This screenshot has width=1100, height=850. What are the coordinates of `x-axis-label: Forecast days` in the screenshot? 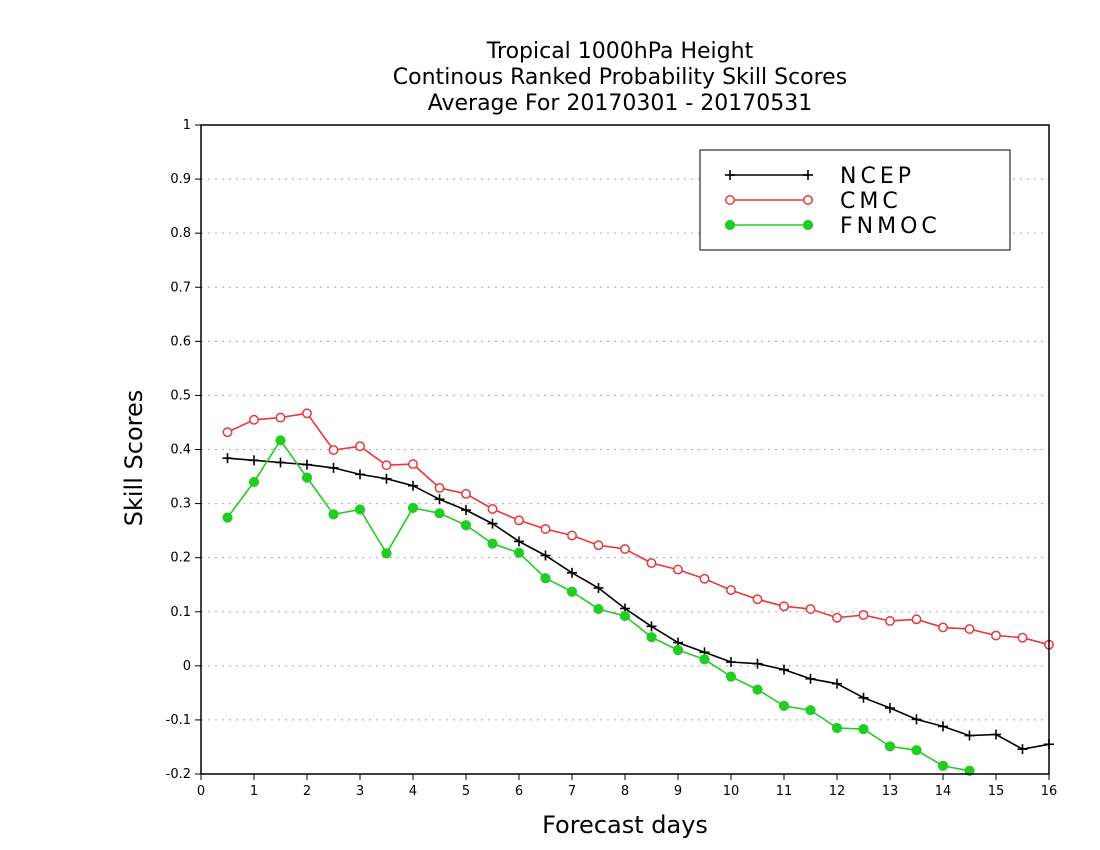 It's located at (625, 825).